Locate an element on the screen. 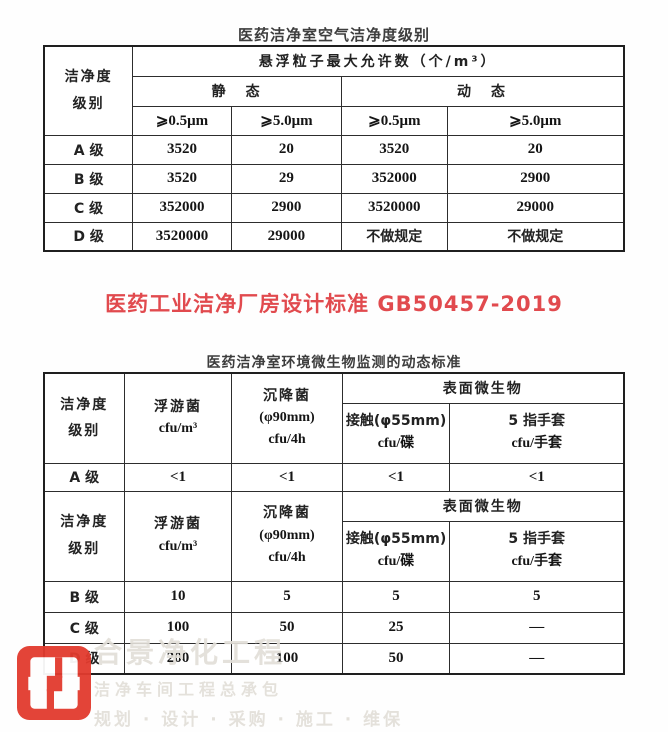 This screenshot has width=668, height=732. value-cell: 200 is located at coordinates (178, 658).